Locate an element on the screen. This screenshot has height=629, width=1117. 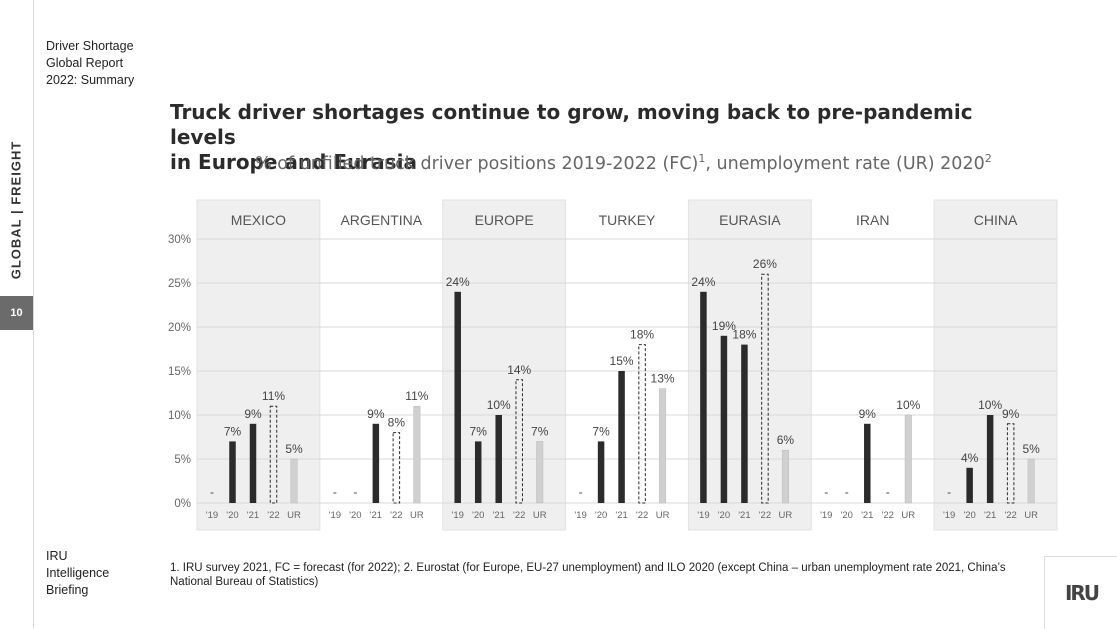
data-label: 13% is located at coordinates (663, 379).